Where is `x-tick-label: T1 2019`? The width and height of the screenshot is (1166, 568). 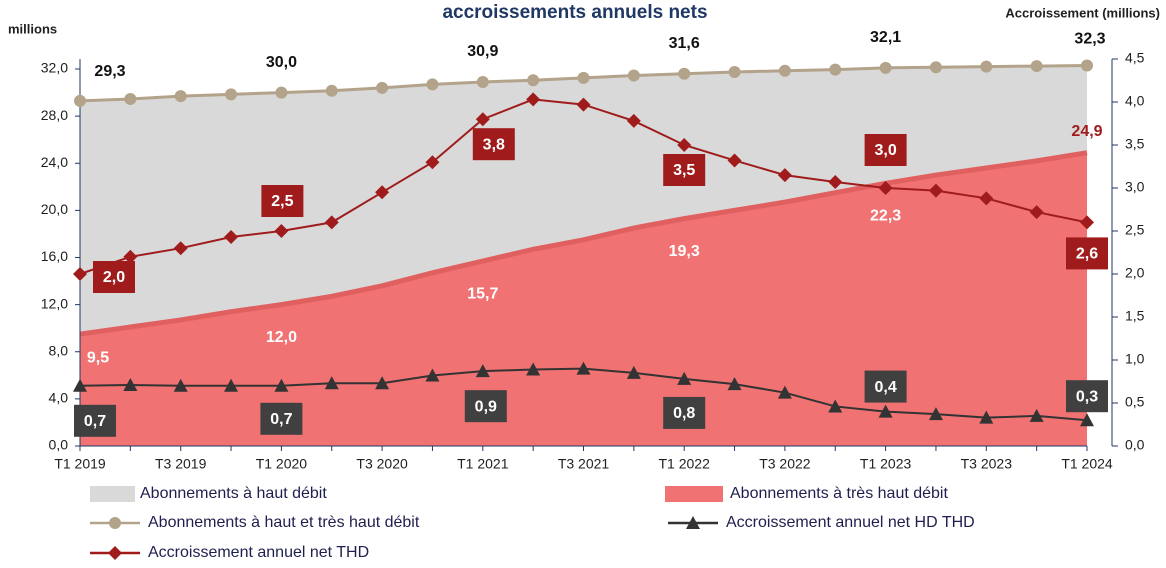 x-tick-label: T1 2019 is located at coordinates (80, 464).